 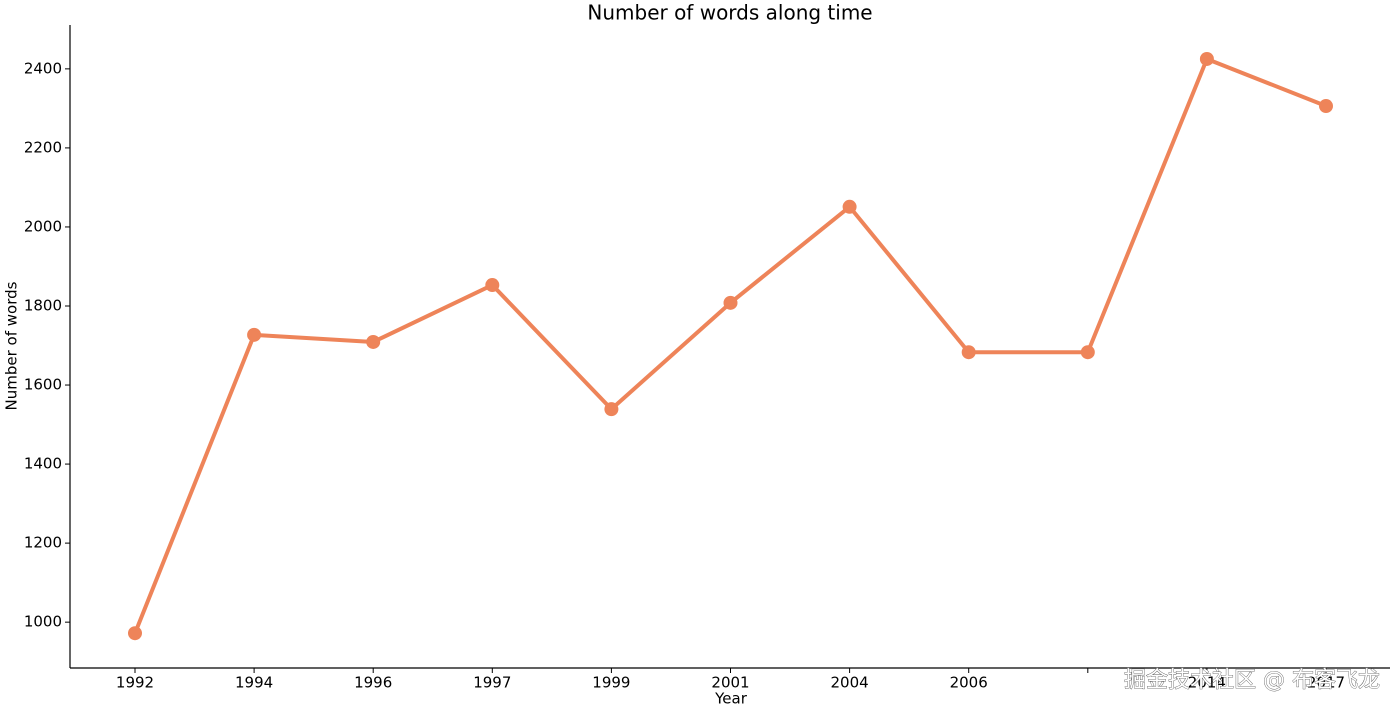 What do you see at coordinates (850, 683) in the screenshot?
I see `x-tick-label: 2004` at bounding box center [850, 683].